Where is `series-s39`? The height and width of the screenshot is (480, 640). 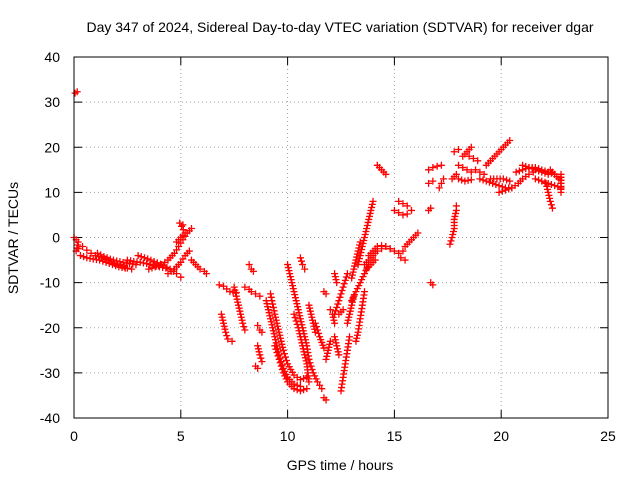 series-s39 is located at coordinates (360, 316).